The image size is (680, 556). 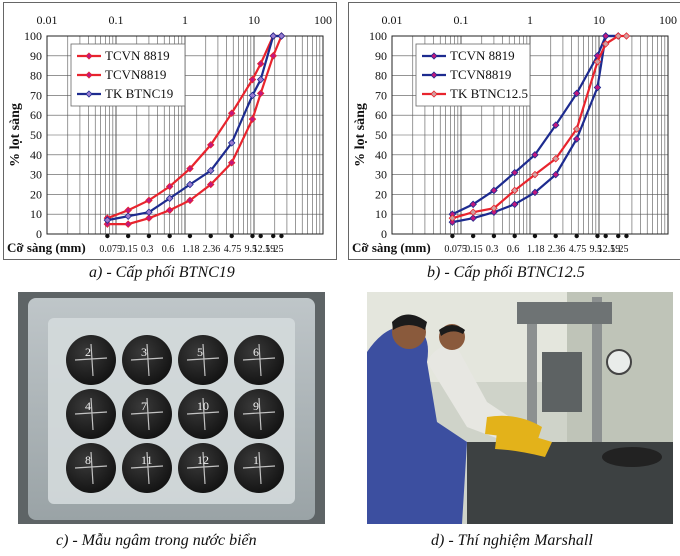 I want to click on disc-label: 6, so click(x=256, y=352).